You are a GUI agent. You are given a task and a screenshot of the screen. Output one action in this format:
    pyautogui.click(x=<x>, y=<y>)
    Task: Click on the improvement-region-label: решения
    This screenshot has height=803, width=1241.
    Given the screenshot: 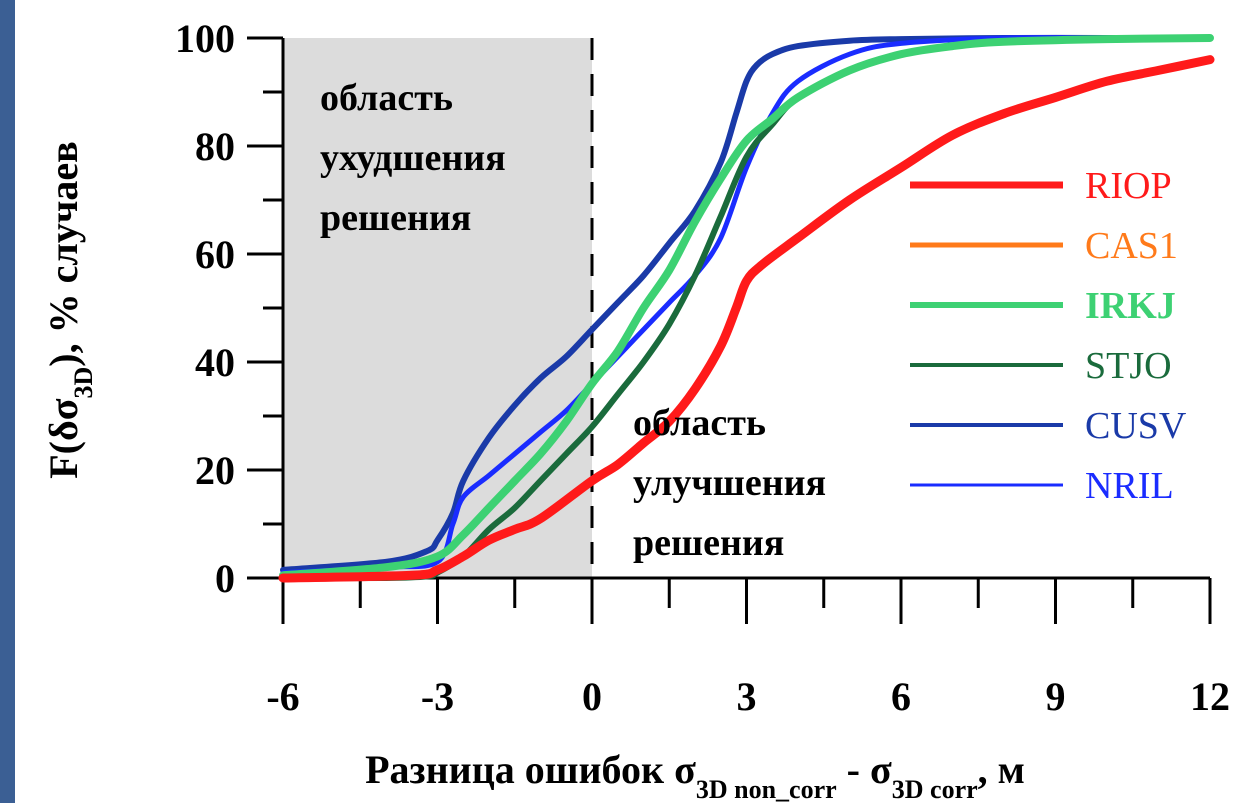 What is the action you would take?
    pyautogui.click(x=708, y=543)
    